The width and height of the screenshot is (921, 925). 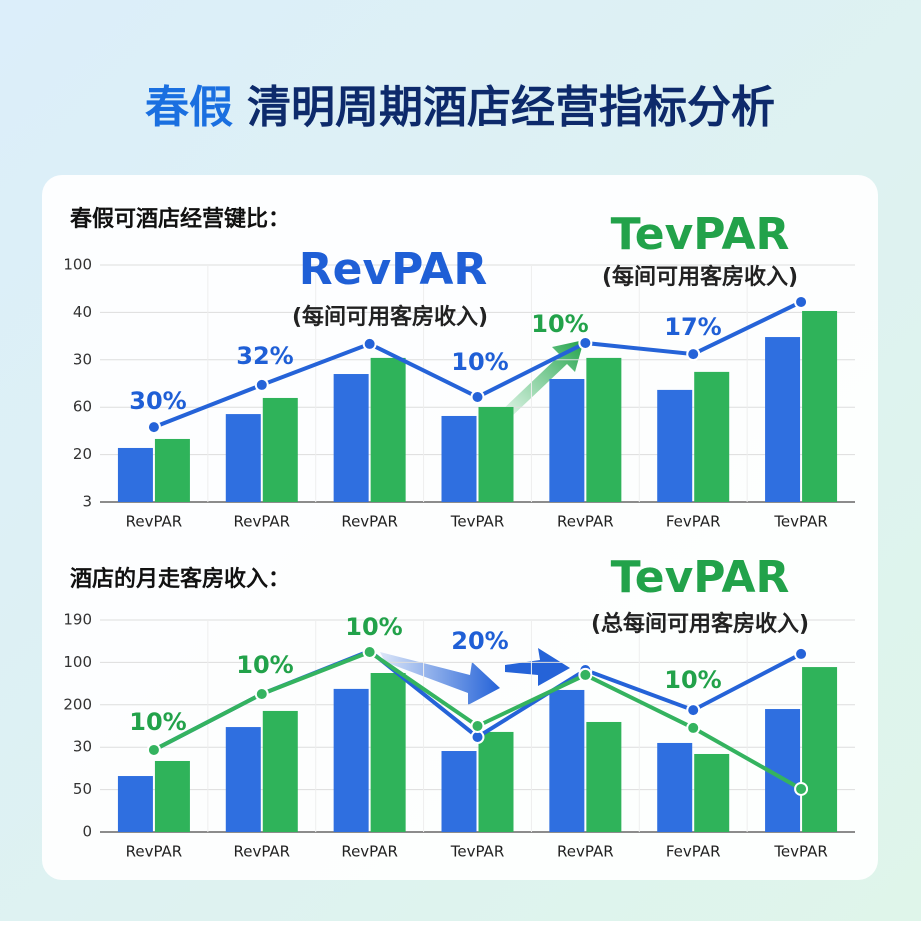 I want to click on y-tick-label: 0, so click(x=87, y=832).